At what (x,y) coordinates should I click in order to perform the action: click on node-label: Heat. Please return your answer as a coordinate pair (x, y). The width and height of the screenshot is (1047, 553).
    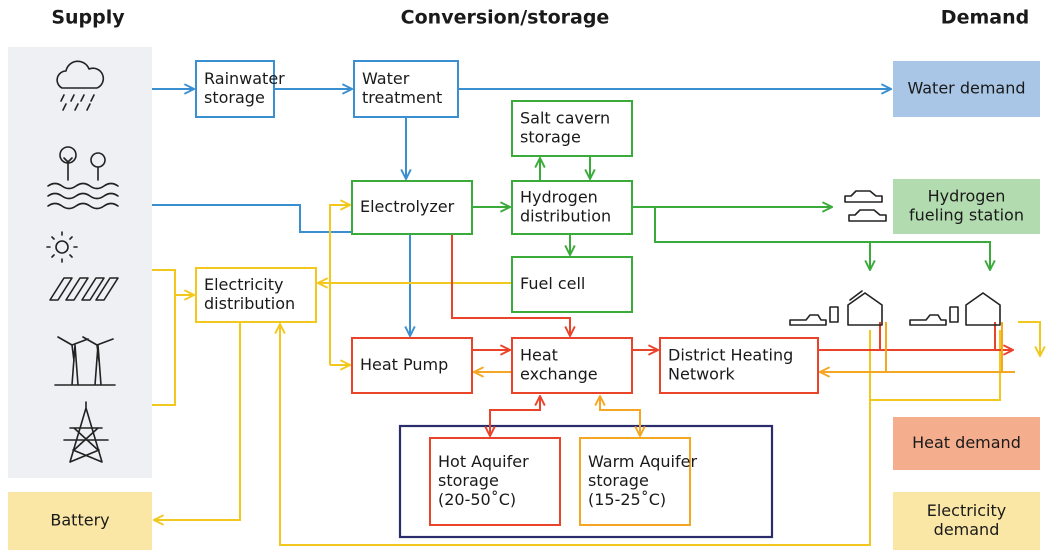
    Looking at the image, I should click on (539, 355).